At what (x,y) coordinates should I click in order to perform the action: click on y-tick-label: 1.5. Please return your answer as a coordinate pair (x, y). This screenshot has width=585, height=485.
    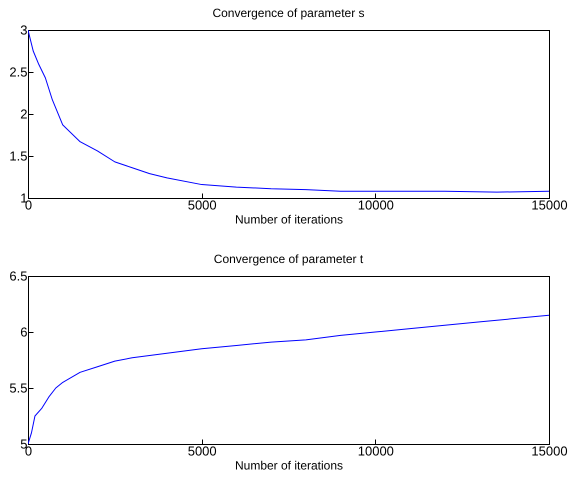
    Looking at the image, I should click on (18, 156).